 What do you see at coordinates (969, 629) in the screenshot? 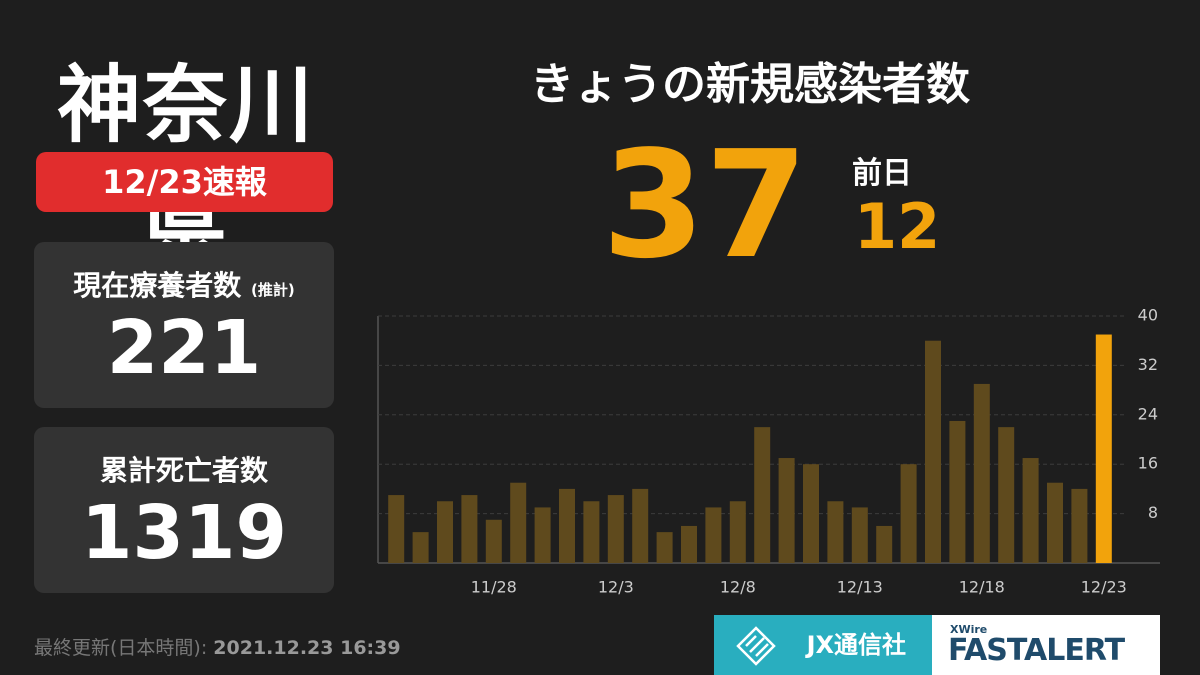
I see `product-sub: XWire` at bounding box center [969, 629].